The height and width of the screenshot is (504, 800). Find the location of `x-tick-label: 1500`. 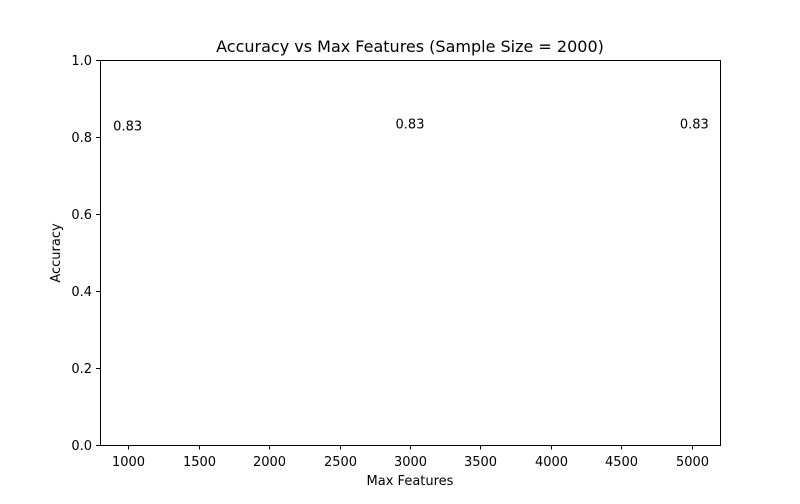

x-tick-label: 1500 is located at coordinates (199, 462).